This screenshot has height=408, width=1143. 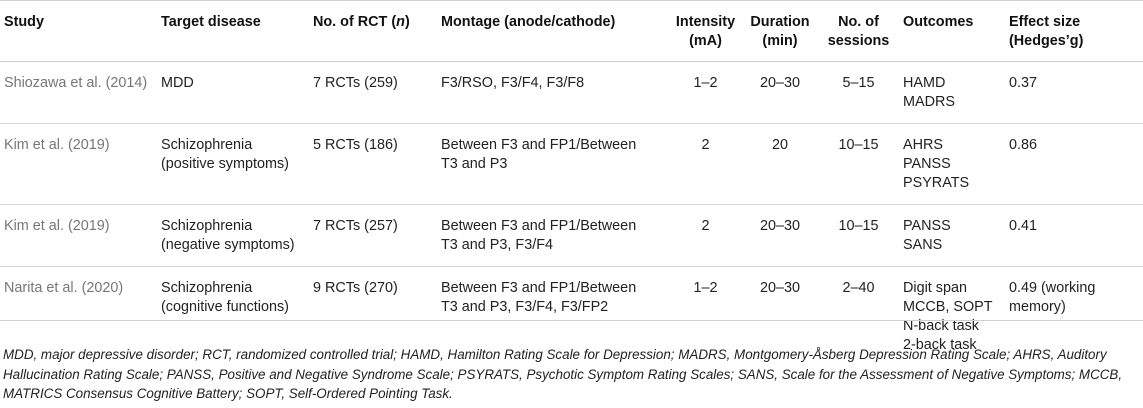 What do you see at coordinates (952, 164) in the screenshot?
I see `cell-outcomes: AHRS PANSS PSYRATS` at bounding box center [952, 164].